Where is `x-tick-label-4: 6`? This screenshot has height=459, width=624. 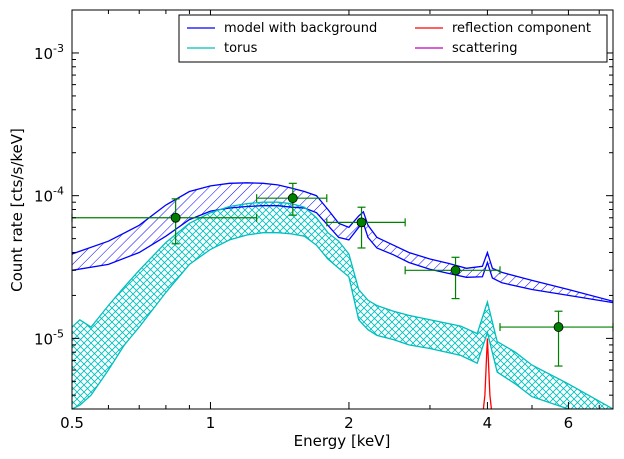
x-tick-label-4: 6 is located at coordinates (569, 423).